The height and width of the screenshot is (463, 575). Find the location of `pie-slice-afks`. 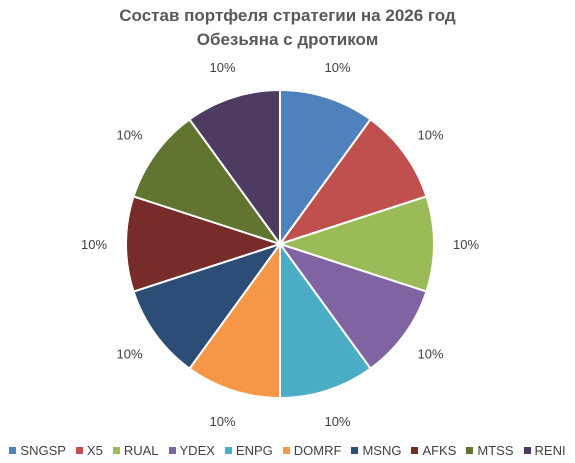

pie-slice-afks is located at coordinates (204, 244).